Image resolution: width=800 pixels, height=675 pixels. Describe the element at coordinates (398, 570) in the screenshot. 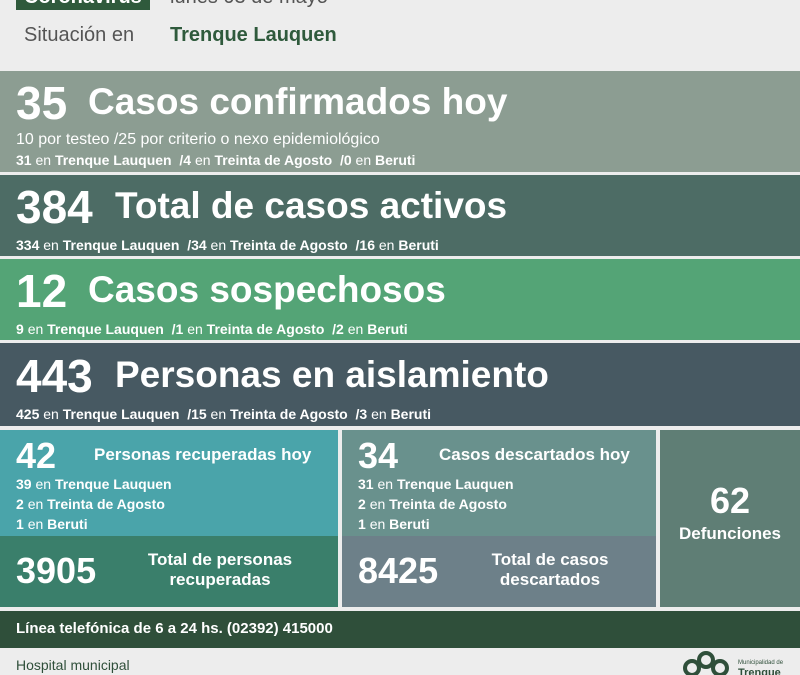

I see `discarded-total-number: 8425` at that location.